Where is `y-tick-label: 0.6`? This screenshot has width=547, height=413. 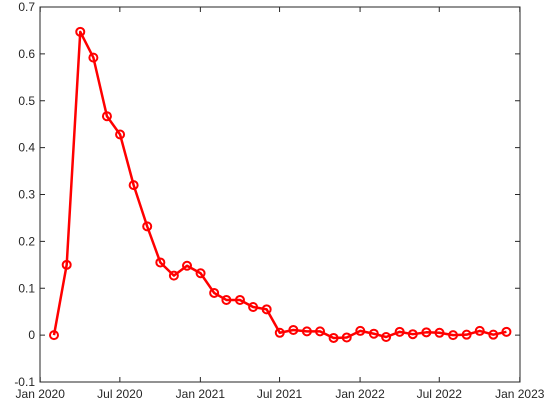
y-tick-label: 0.6 is located at coordinates (26, 54).